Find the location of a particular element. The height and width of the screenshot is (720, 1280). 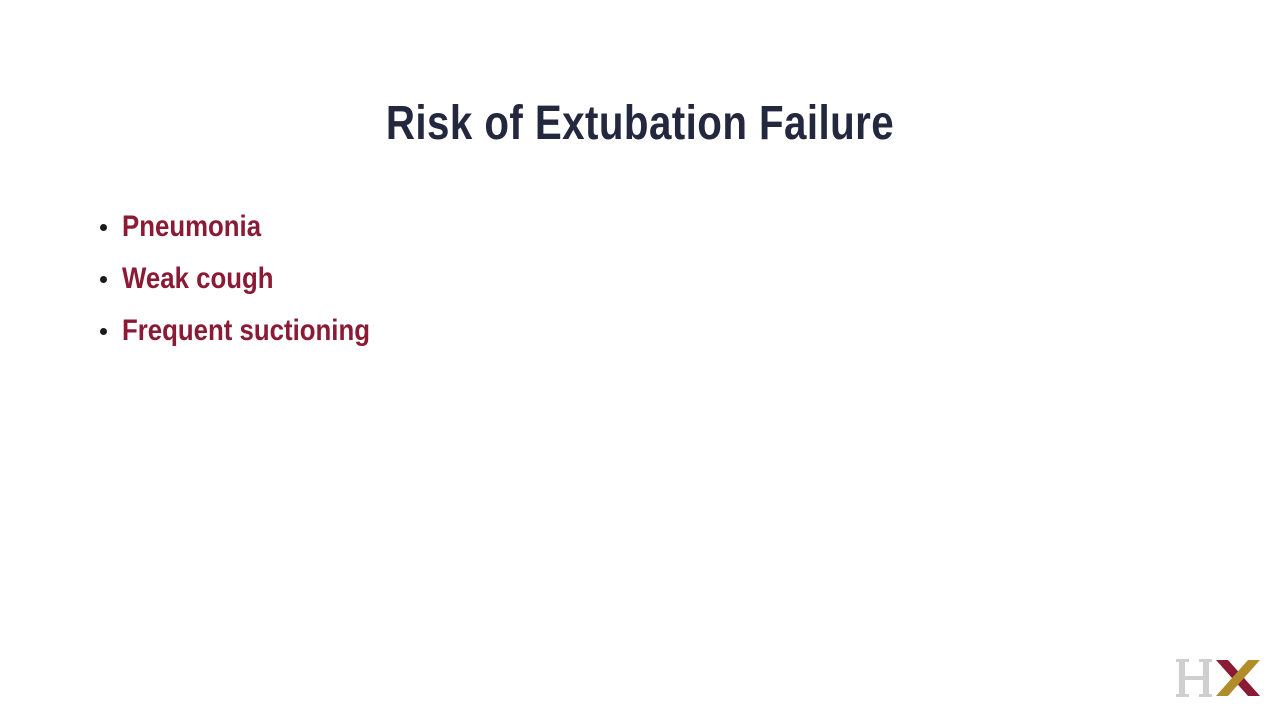

hx-logo-icon is located at coordinates (1218, 678).